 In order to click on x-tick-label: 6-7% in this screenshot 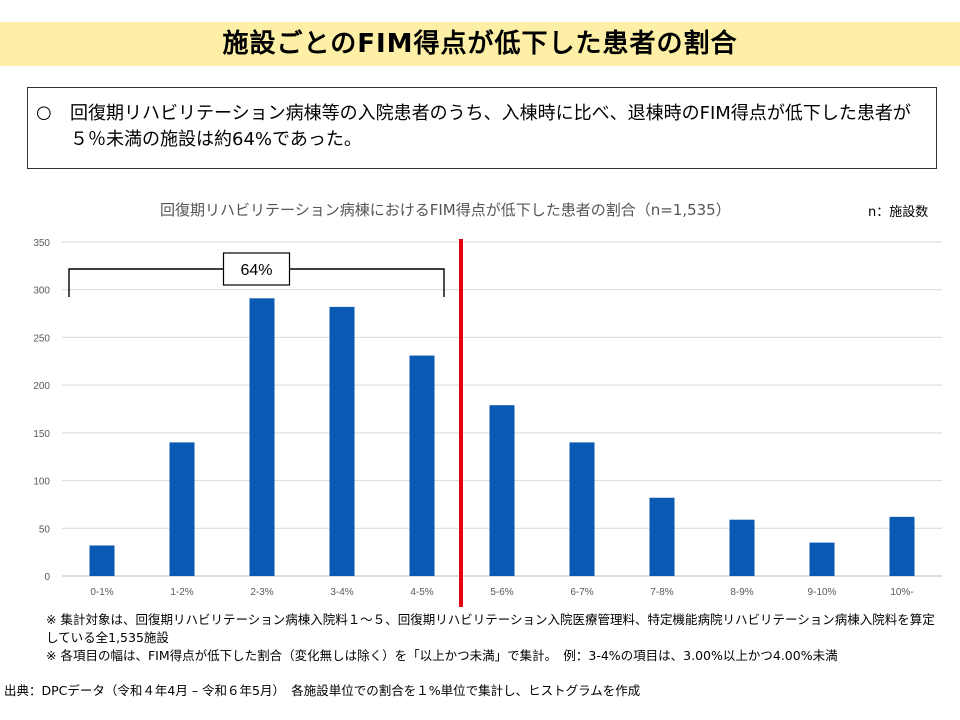, I will do `click(581, 592)`.